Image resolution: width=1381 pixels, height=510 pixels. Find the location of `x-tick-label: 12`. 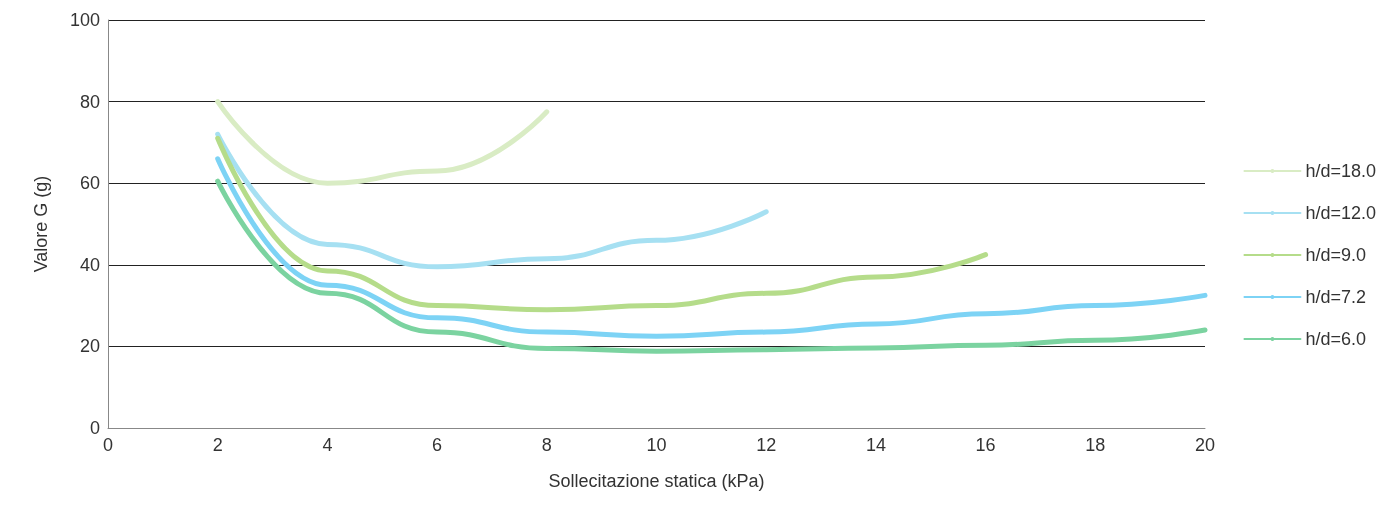

x-tick-label: 12 is located at coordinates (766, 445).